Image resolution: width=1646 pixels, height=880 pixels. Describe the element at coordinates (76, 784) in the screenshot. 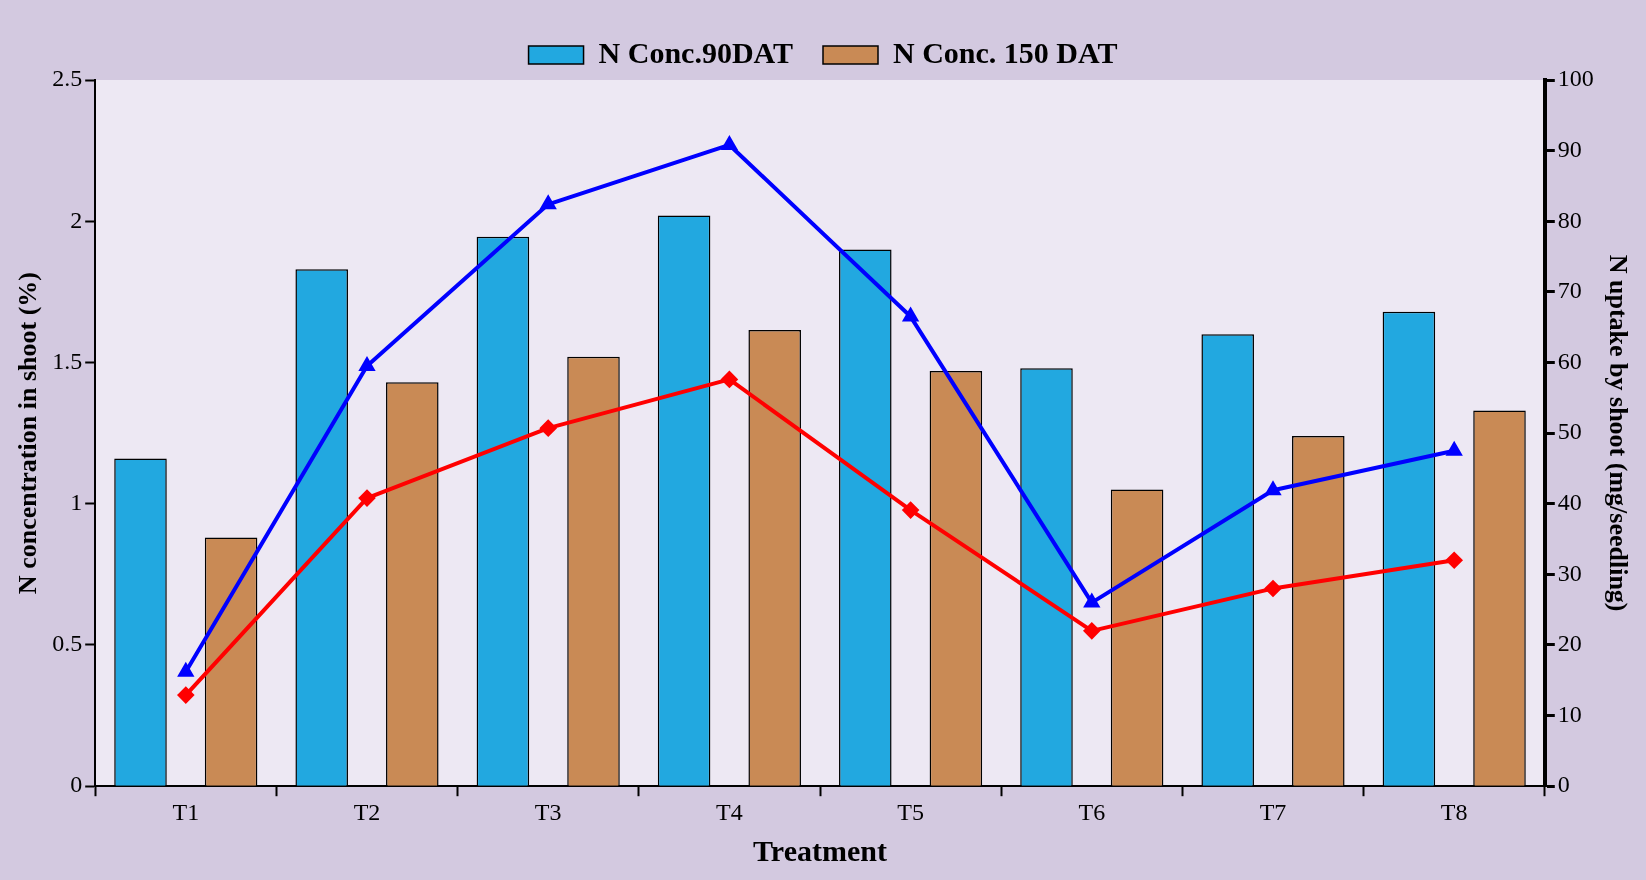

I see `y-tick-label: 0` at that location.